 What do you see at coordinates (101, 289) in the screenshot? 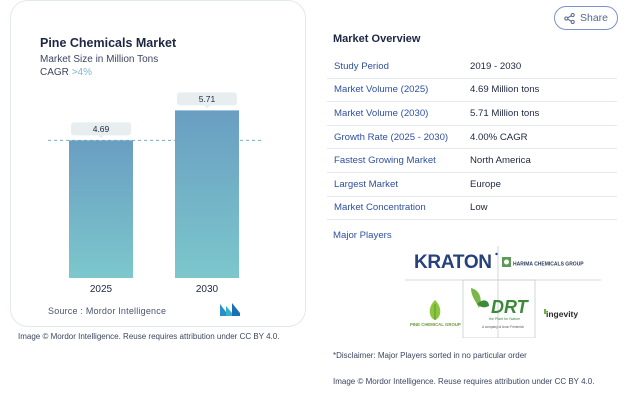
I see `category-label: 2025` at bounding box center [101, 289].